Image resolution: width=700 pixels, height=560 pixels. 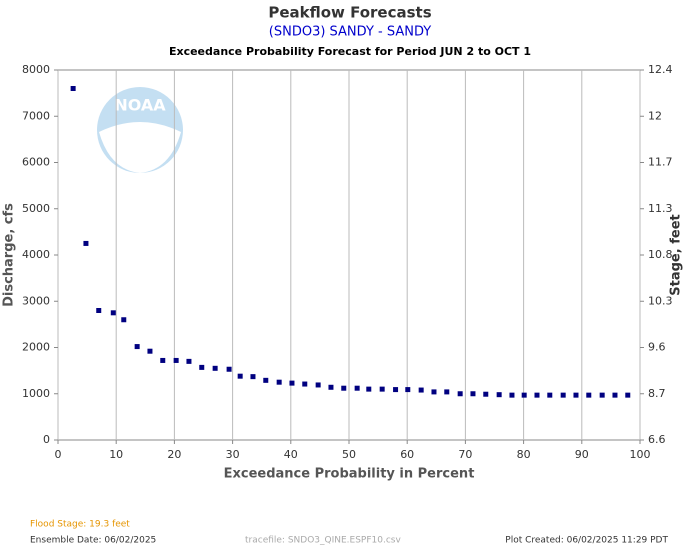 What do you see at coordinates (140, 147) in the screenshot?
I see `logo-bird` at bounding box center [140, 147].